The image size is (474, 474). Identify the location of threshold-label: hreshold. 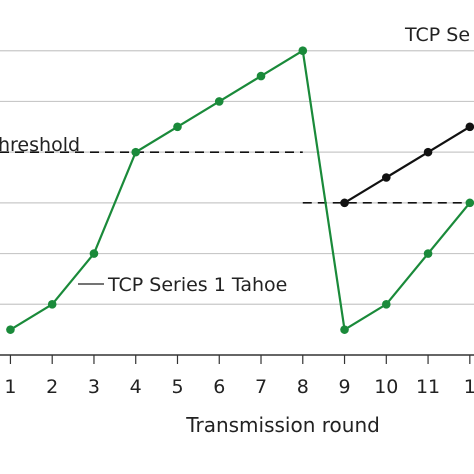
(40, 145).